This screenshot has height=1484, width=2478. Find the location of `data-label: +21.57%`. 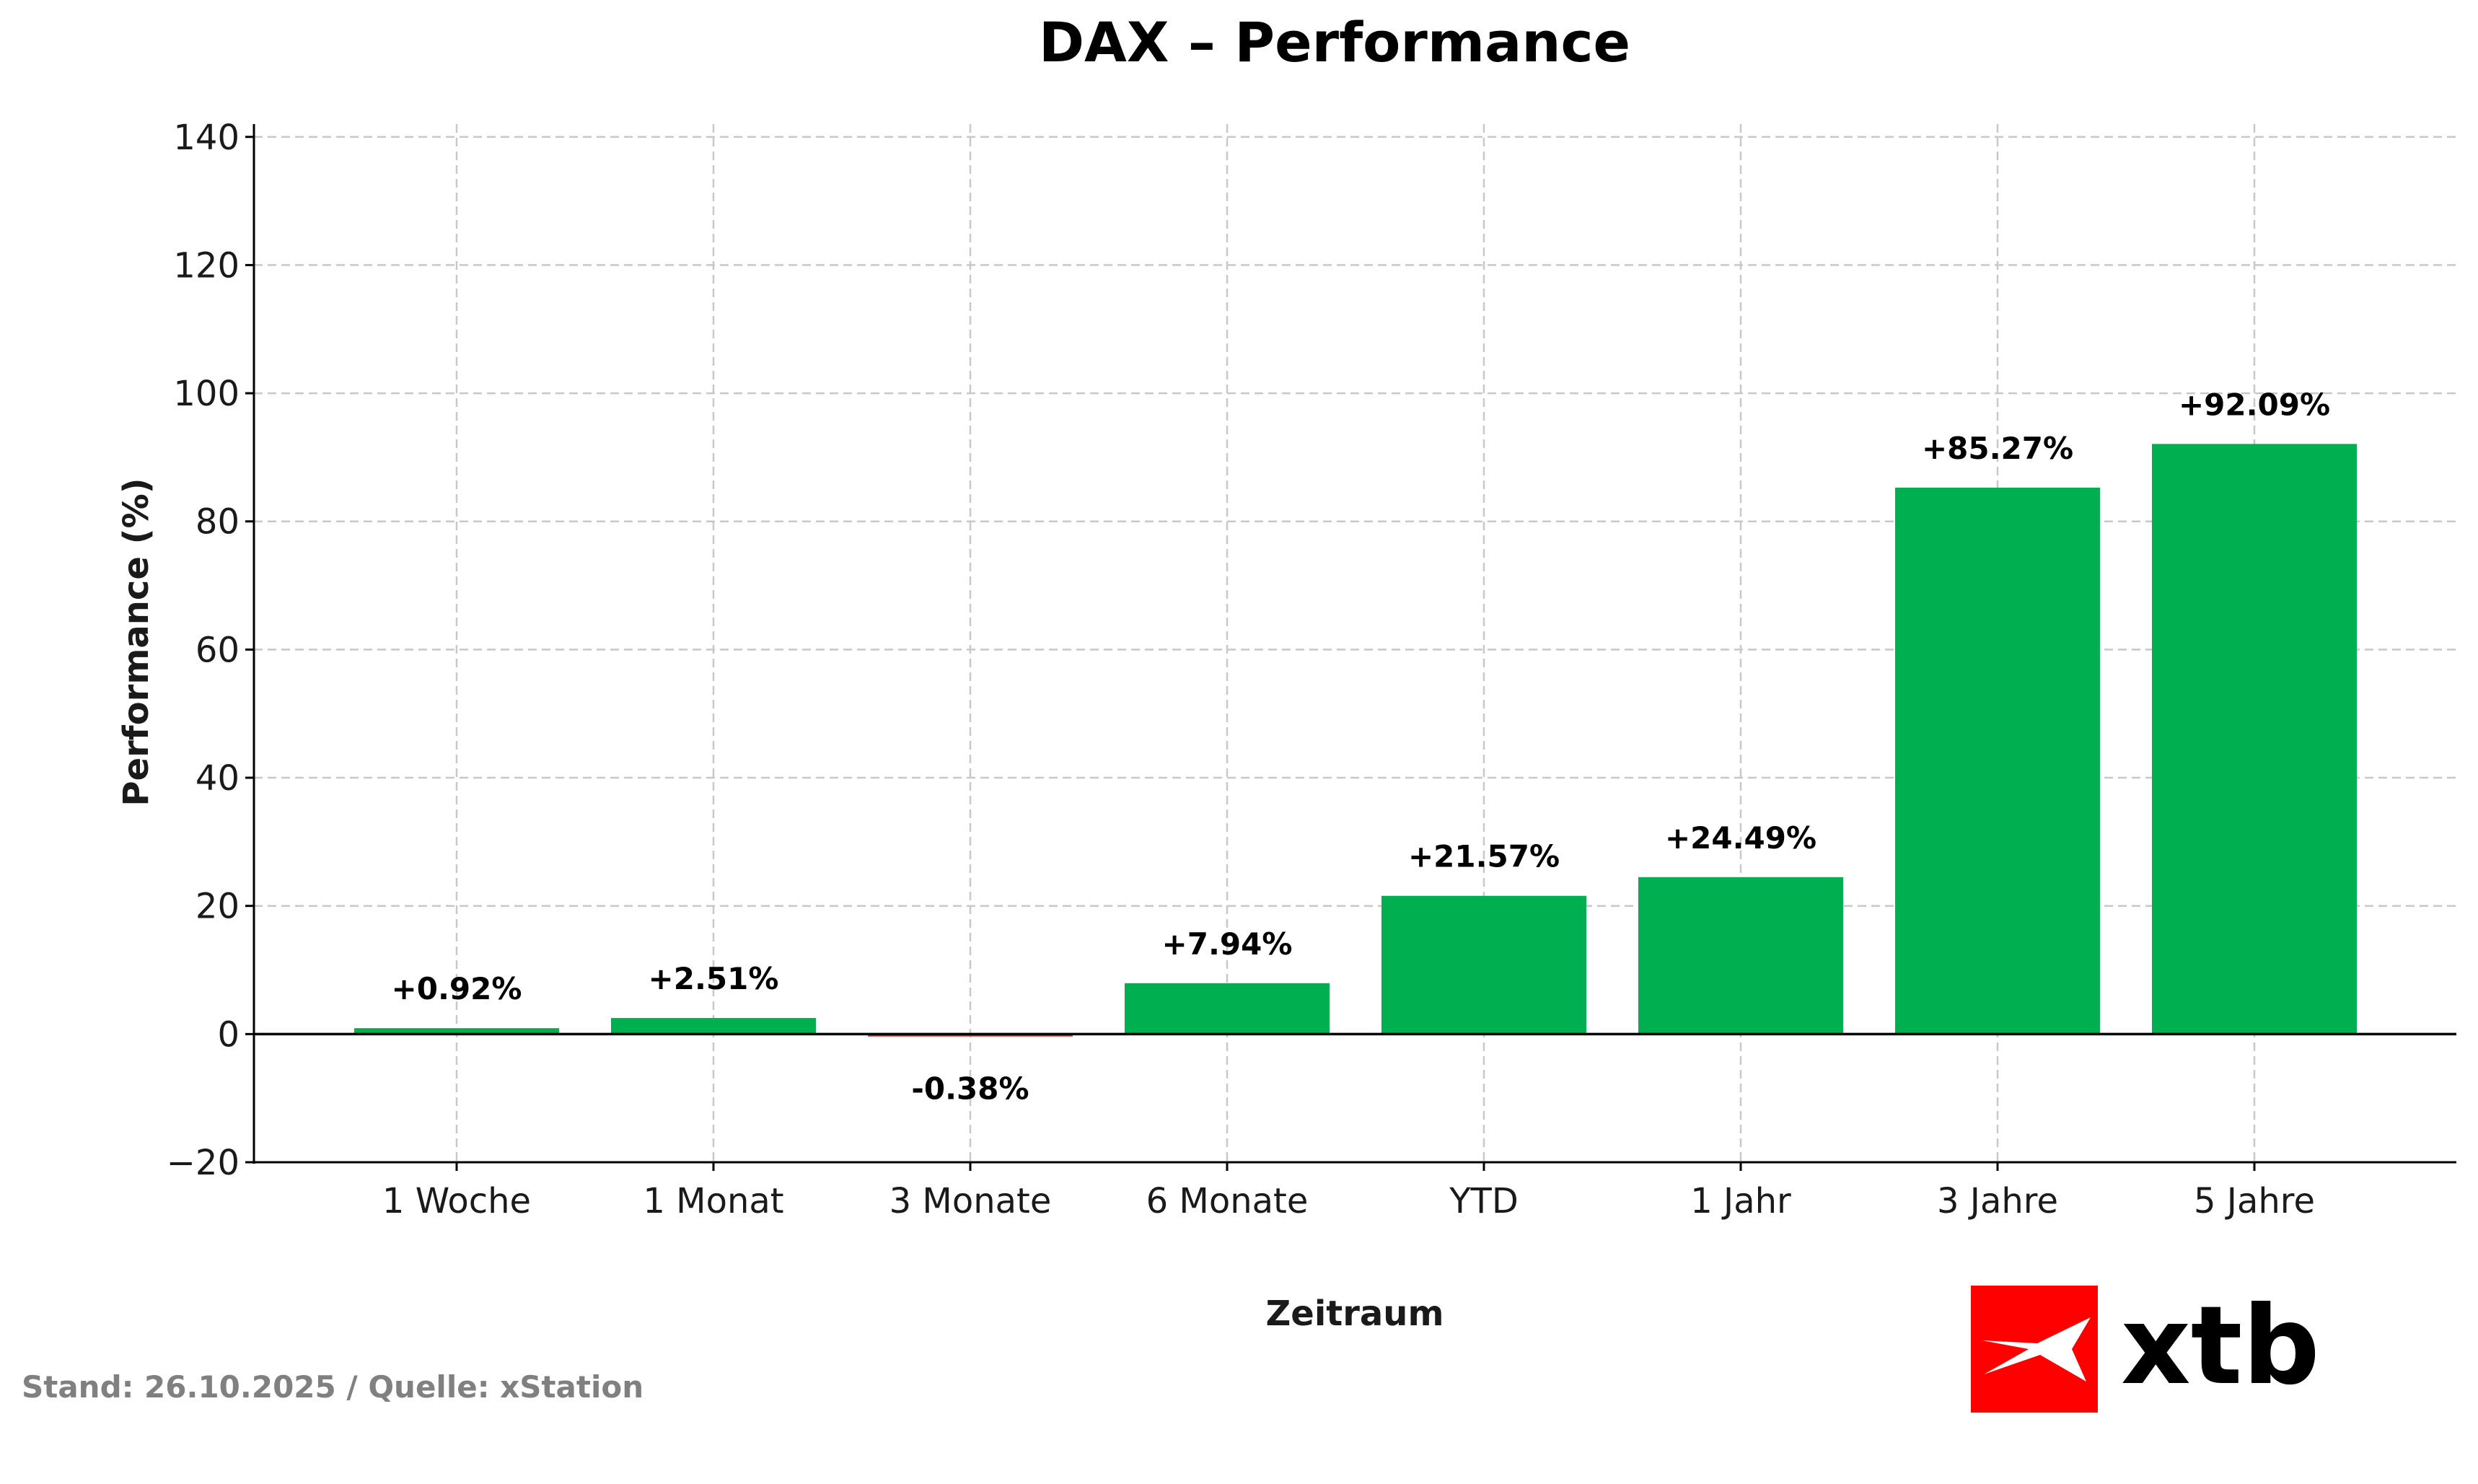

data-label: +21.57% is located at coordinates (1484, 856).